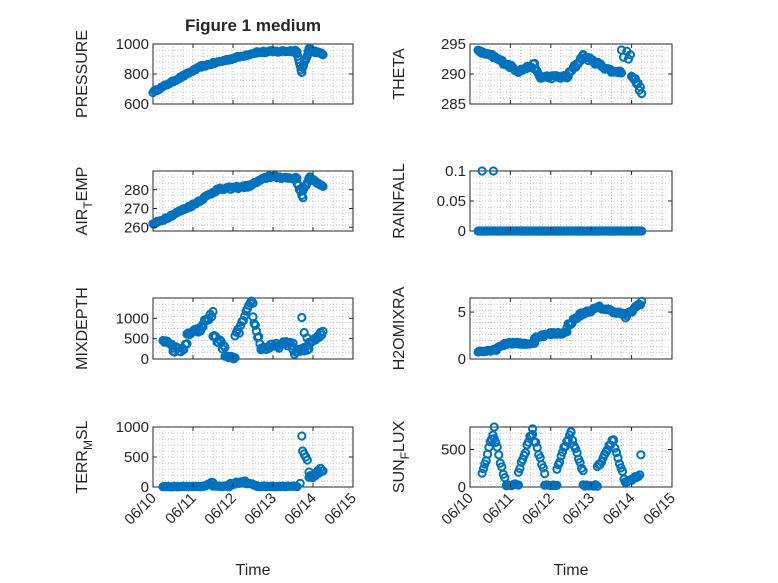  I want to click on subplot-h2omixra: 0 5 H2OMIXRA, so click(532, 328).